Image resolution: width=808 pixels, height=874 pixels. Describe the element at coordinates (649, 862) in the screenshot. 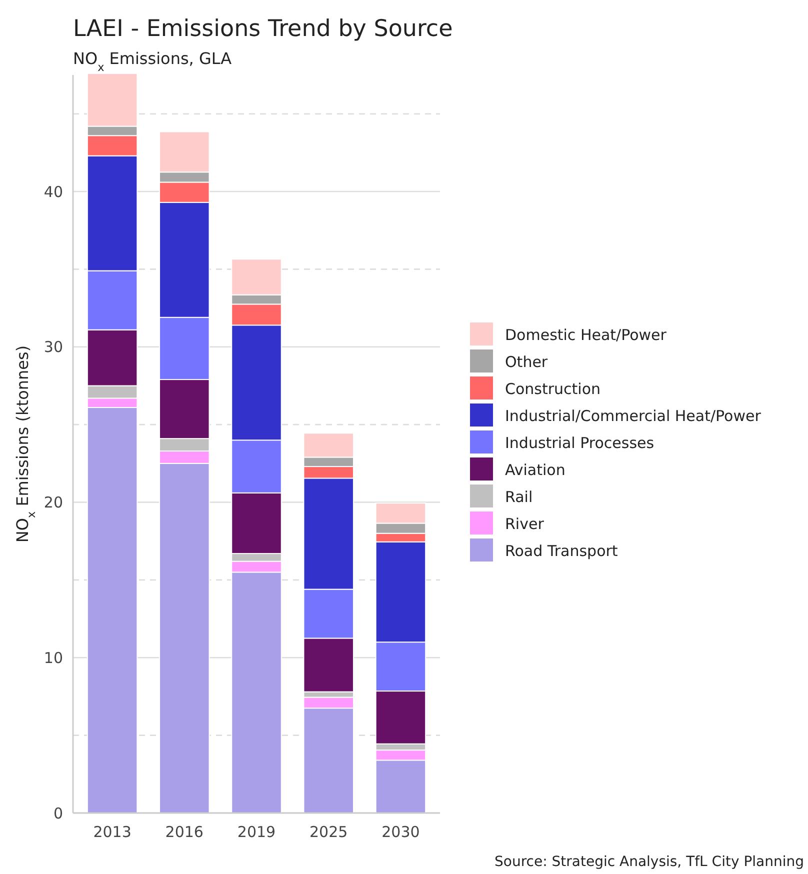

I see `source-note: Source: Strategic Analysis, TfL City Planning` at that location.